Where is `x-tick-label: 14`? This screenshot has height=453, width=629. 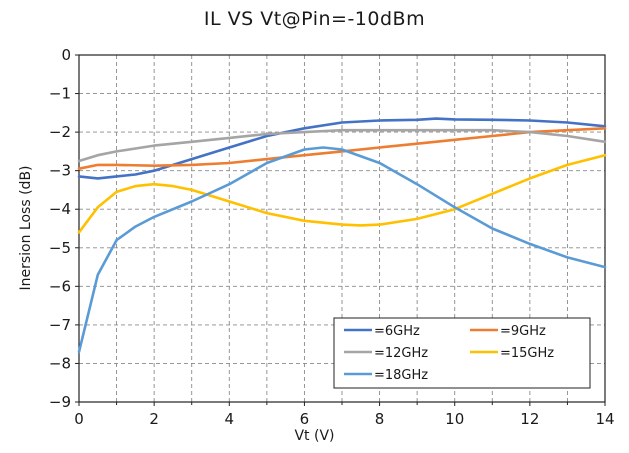 x-tick-label: 14 is located at coordinates (604, 419).